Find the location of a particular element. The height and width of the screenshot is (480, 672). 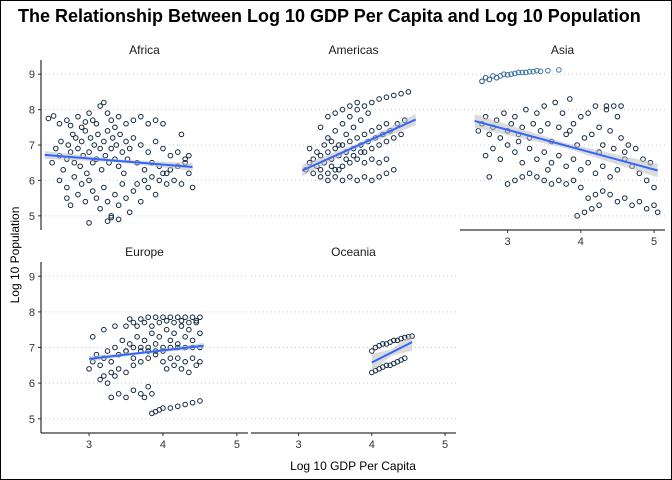

x-tick-label: 5 is located at coordinates (654, 242).